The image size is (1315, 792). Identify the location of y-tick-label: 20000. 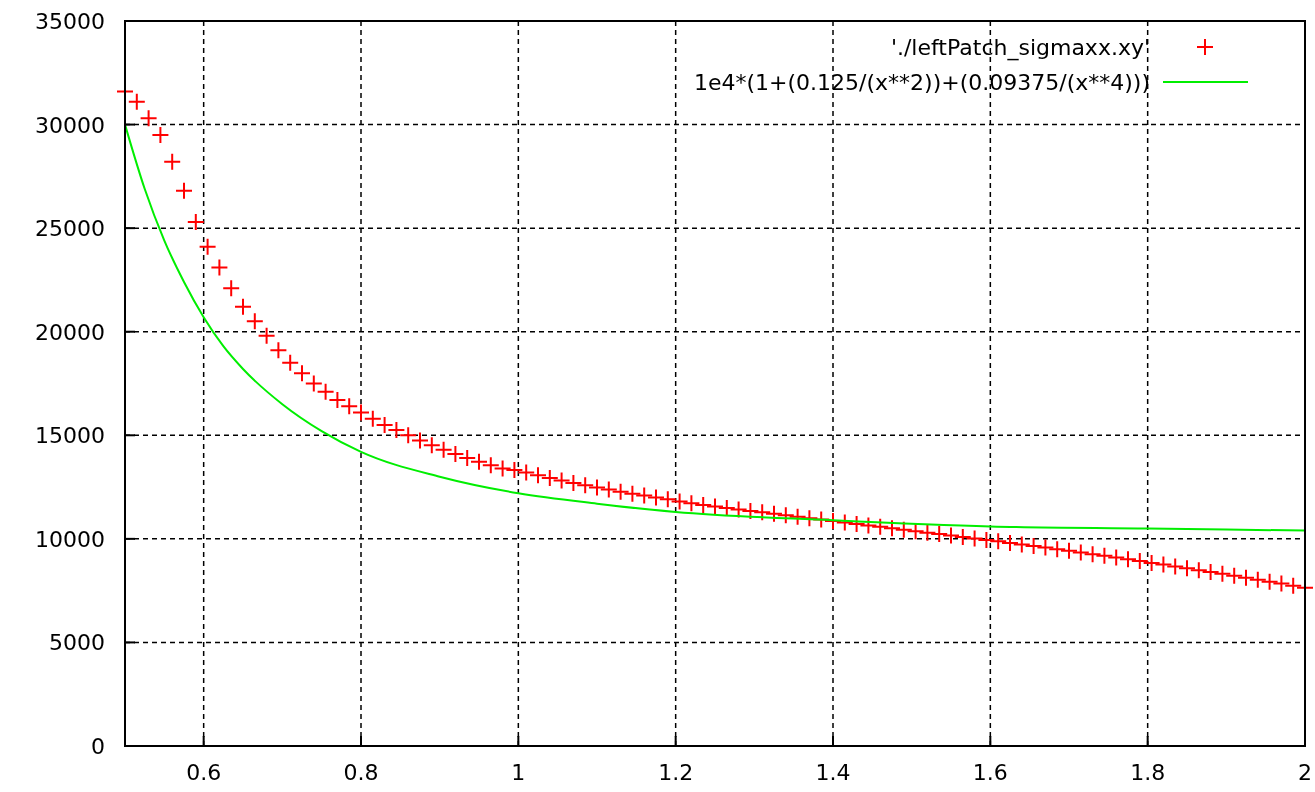
(70, 332).